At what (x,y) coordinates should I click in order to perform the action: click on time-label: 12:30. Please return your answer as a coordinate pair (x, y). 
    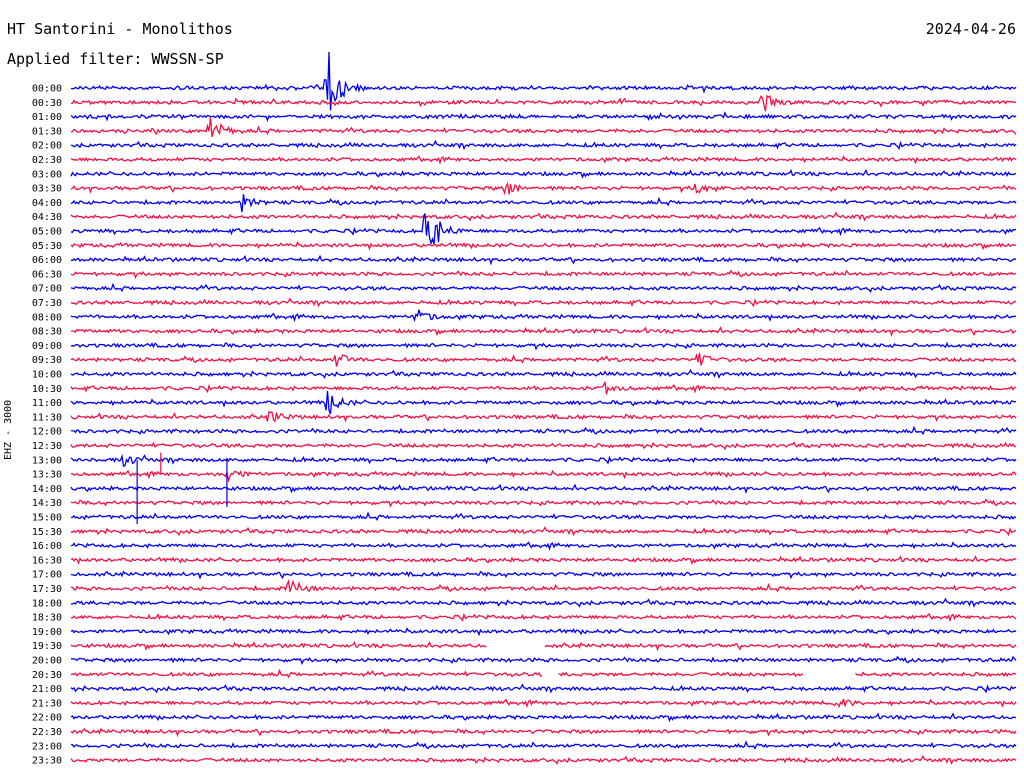
    Looking at the image, I should click on (47, 446).